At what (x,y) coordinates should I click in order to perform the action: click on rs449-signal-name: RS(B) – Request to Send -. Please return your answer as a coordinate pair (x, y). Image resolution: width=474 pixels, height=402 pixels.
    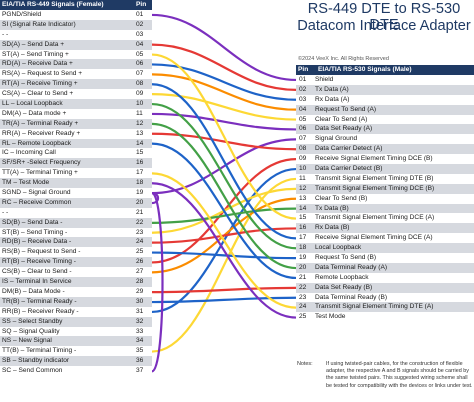
    Looking at the image, I should click on (41, 252).